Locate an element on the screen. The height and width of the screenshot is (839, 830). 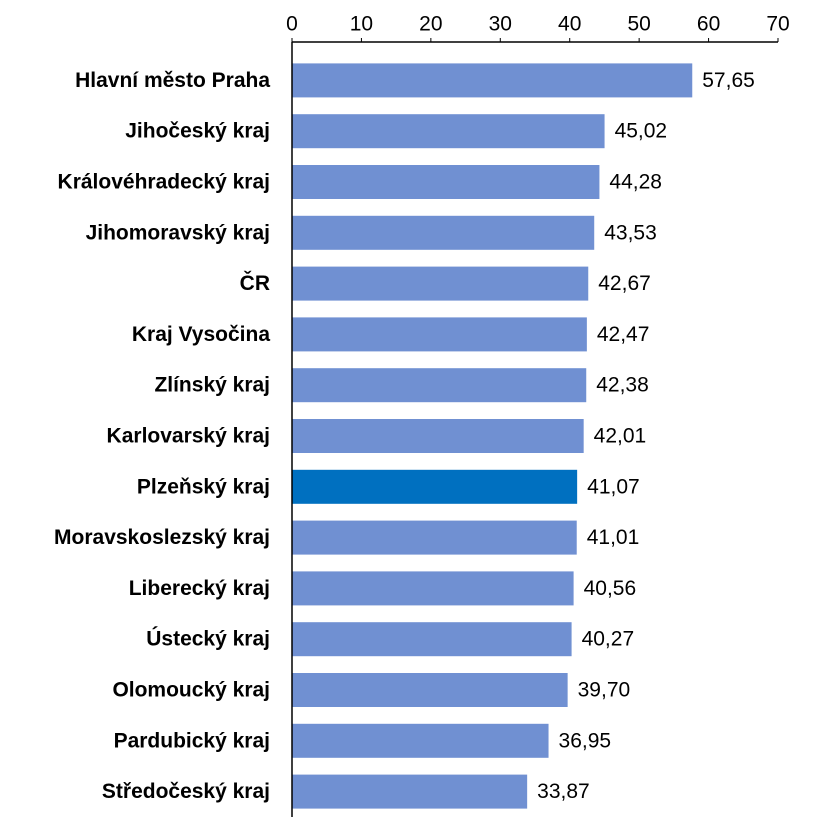
value-label: 44,28 is located at coordinates (635, 182).